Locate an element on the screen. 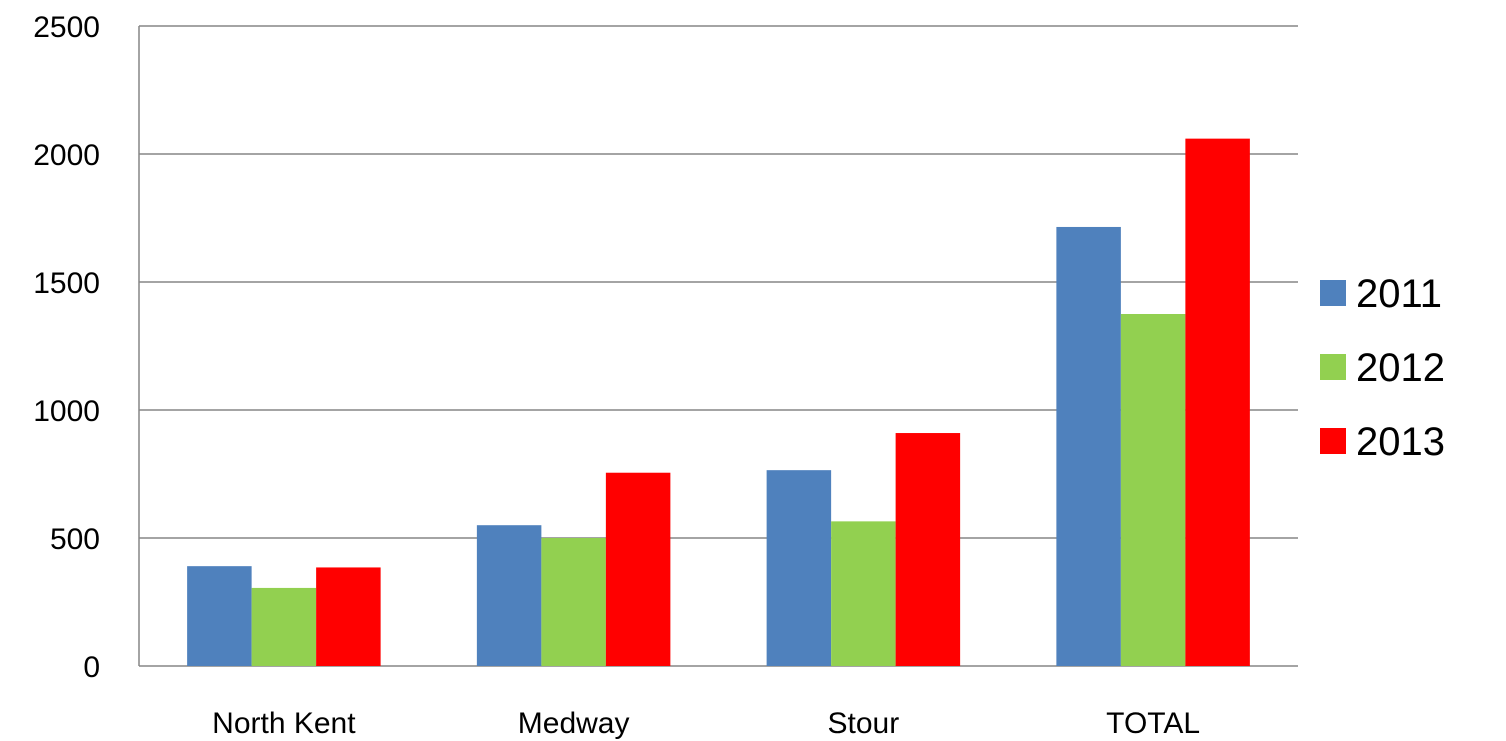 The image size is (1506, 741). bar-2013-north-kent is located at coordinates (348, 616).